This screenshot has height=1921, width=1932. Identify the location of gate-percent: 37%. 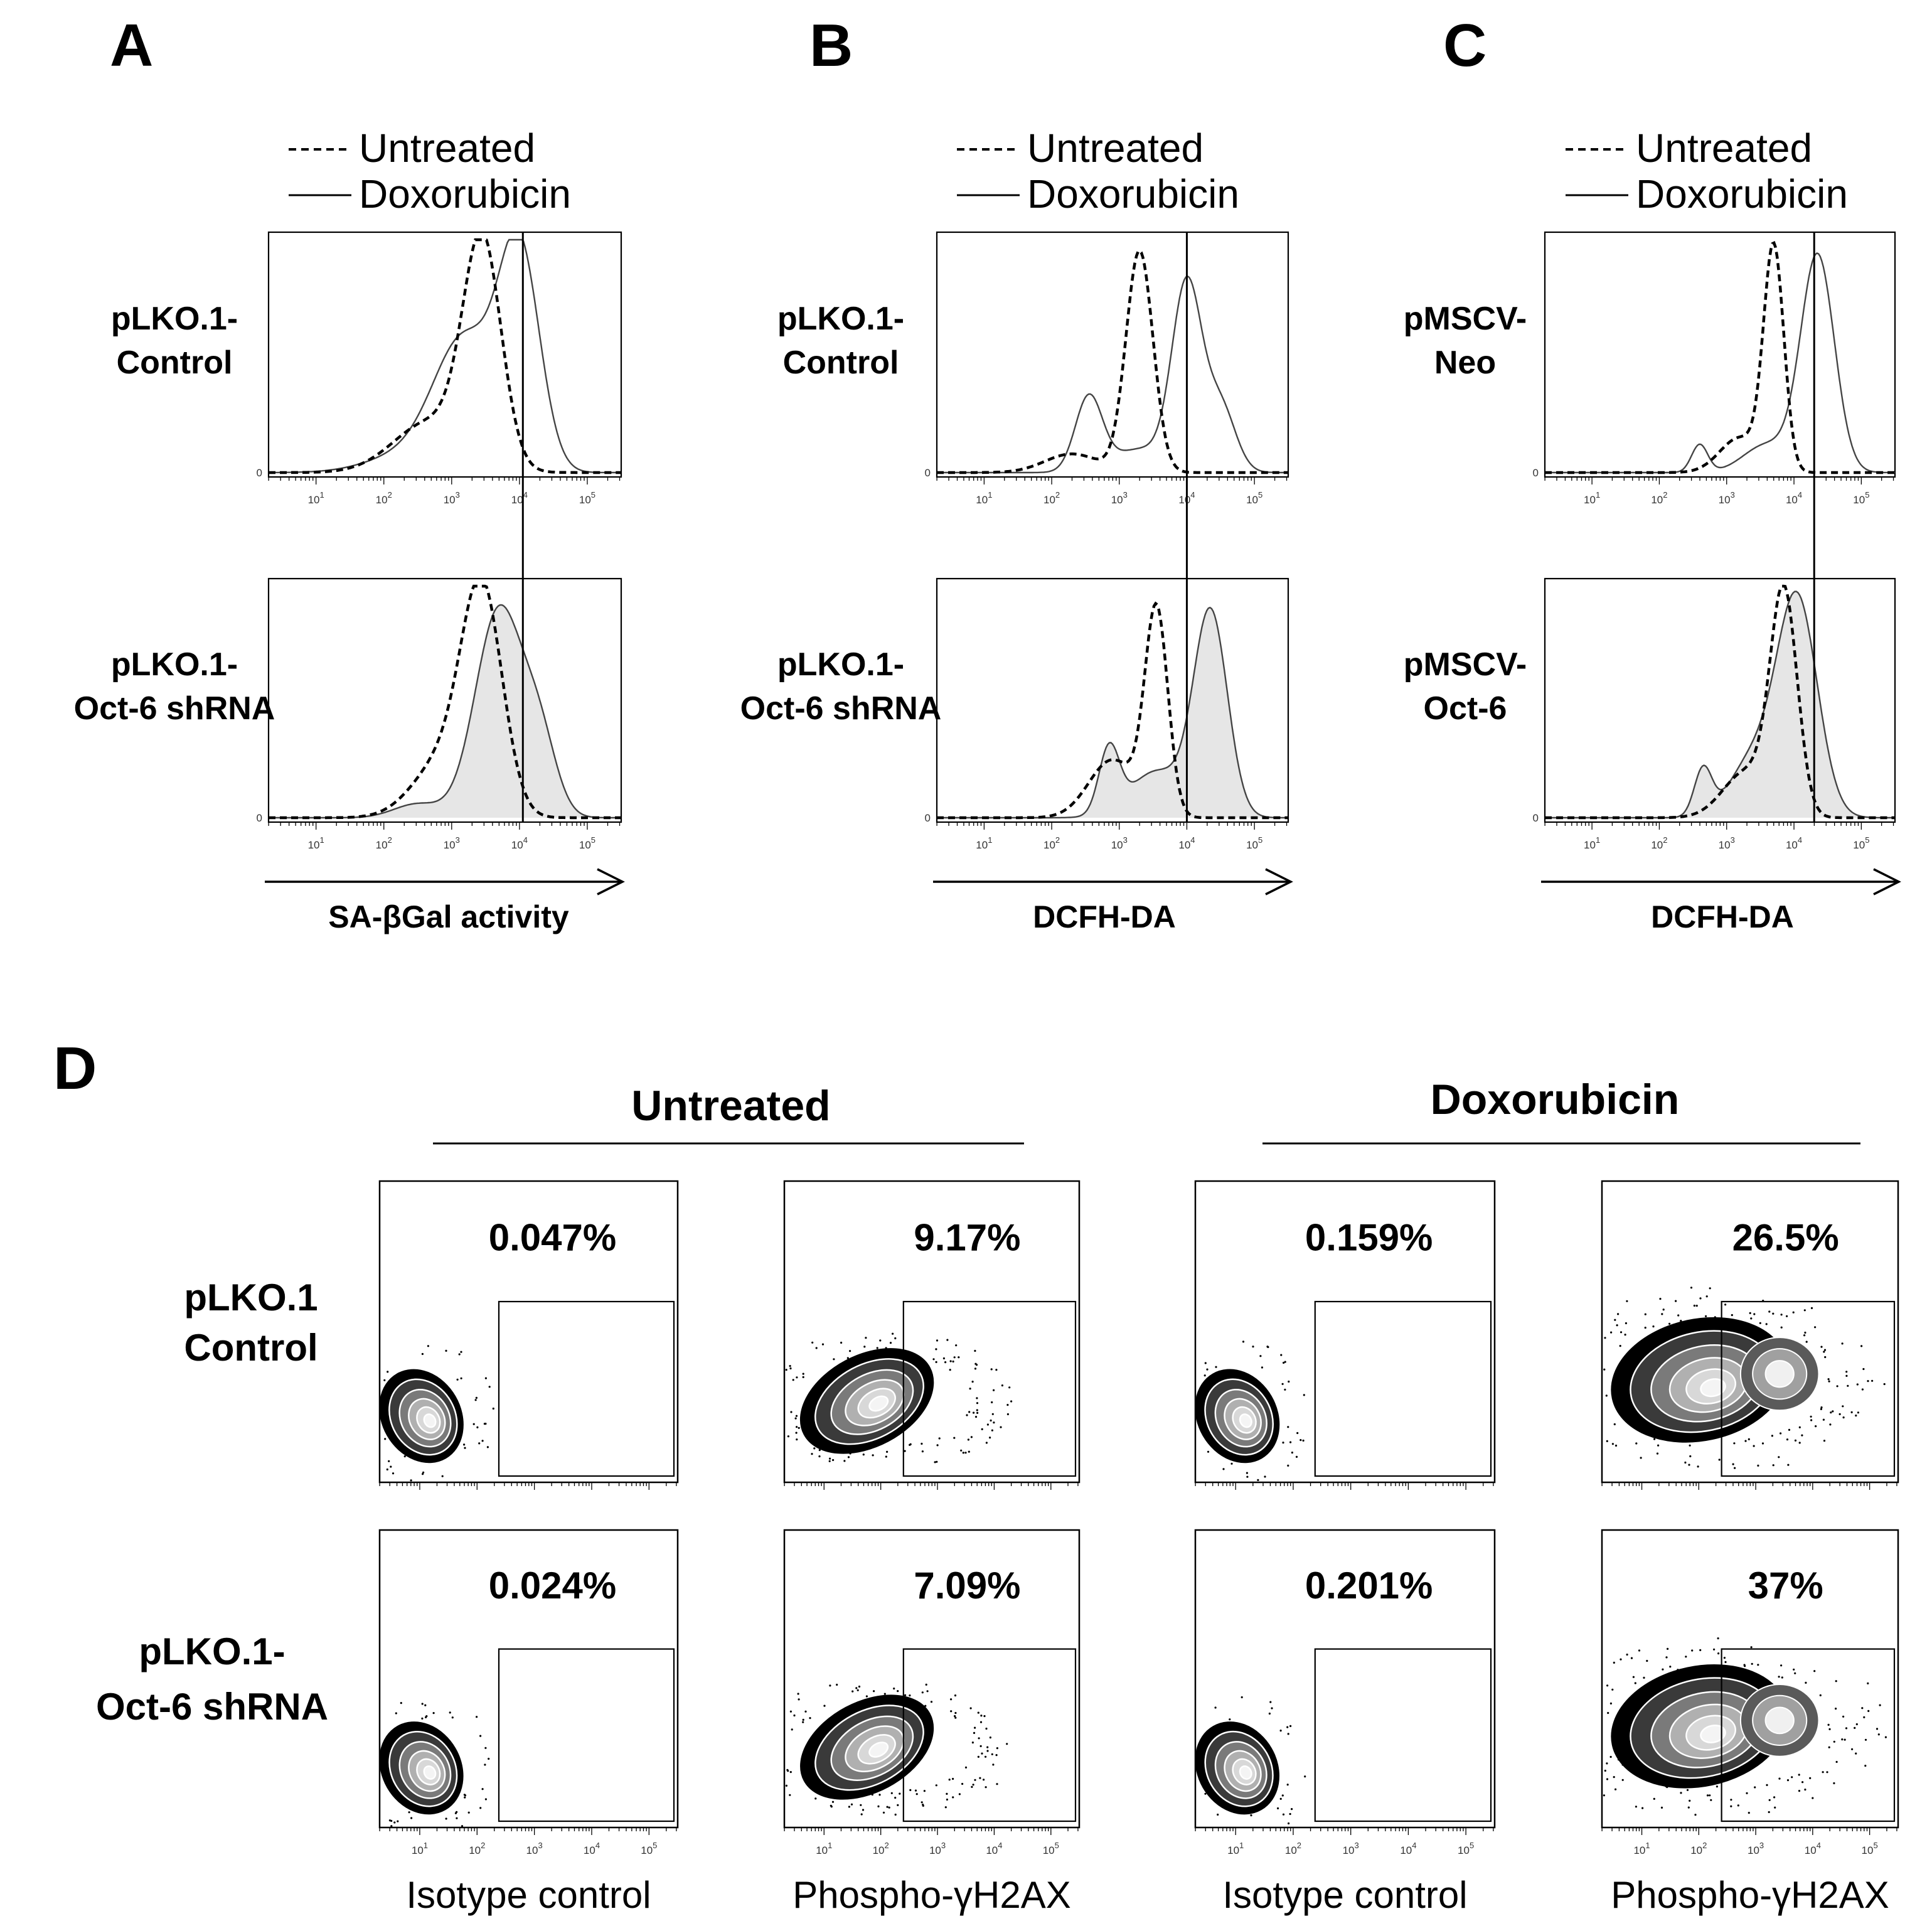
(1785, 1586).